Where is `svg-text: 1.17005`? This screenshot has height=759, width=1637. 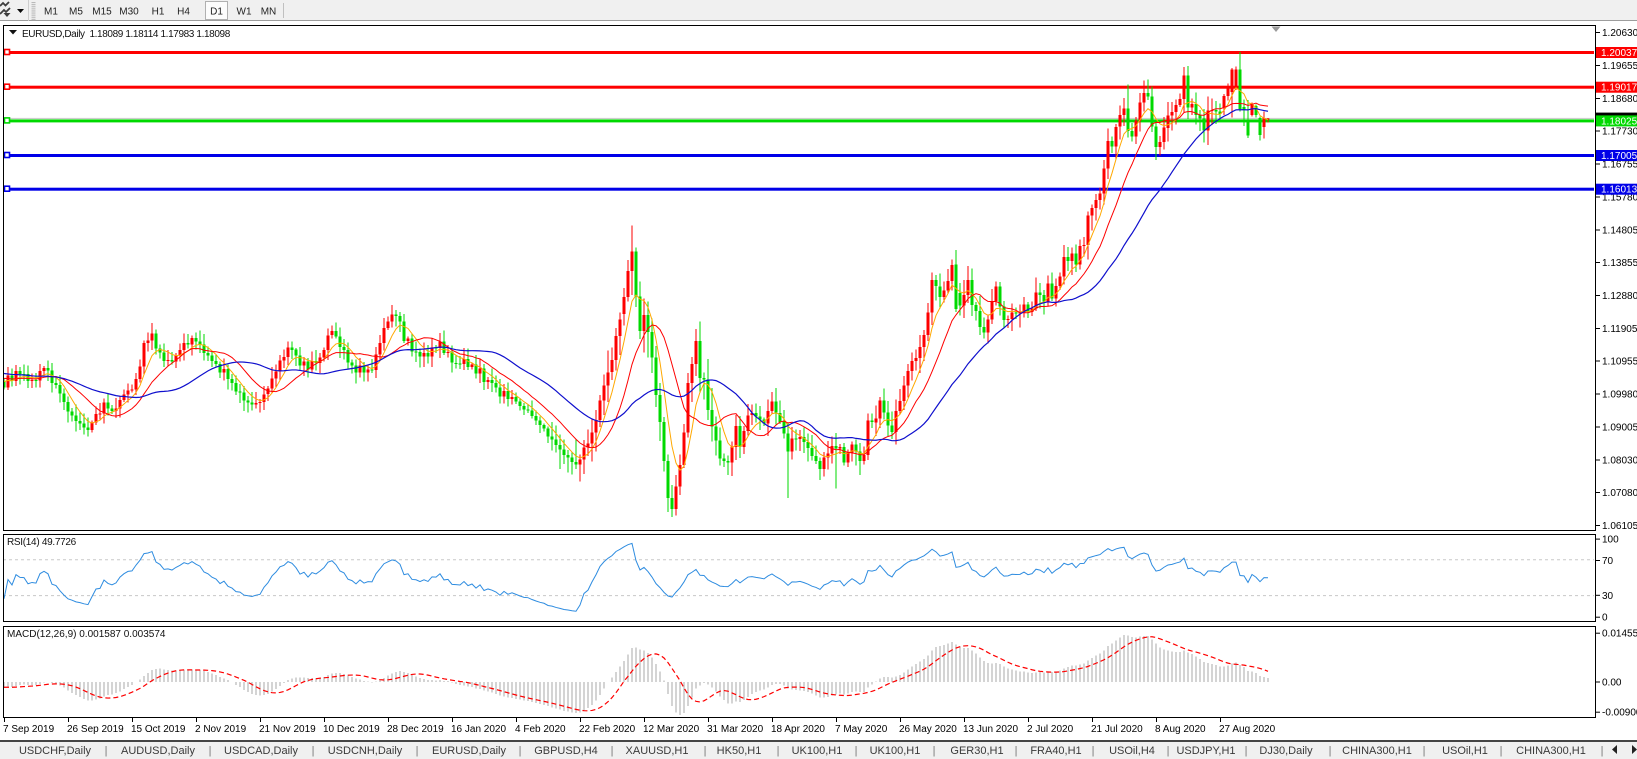 svg-text: 1.17005 is located at coordinates (1619, 156).